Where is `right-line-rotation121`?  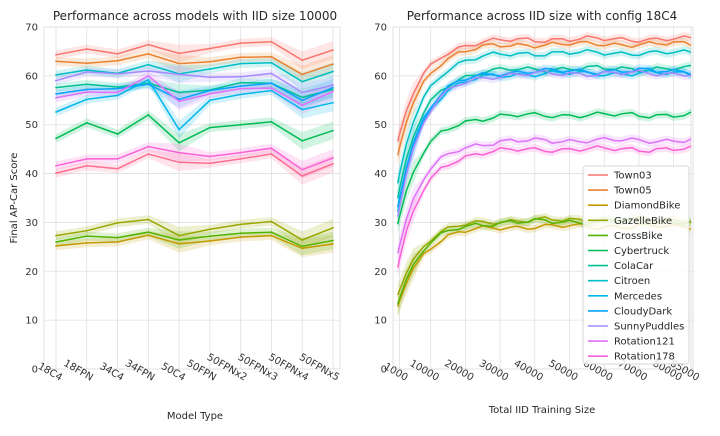 right-line-rotation121 is located at coordinates (544, 195).